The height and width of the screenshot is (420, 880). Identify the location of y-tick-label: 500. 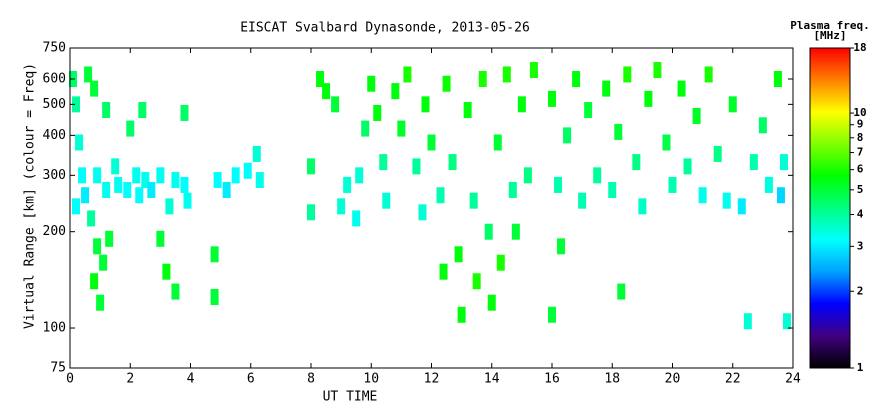
(54, 104).